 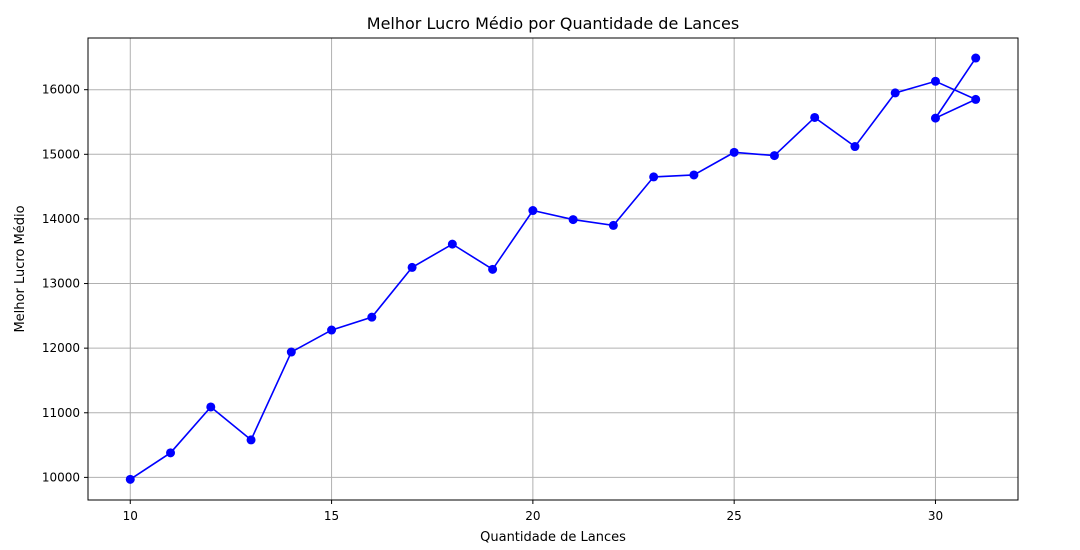 I want to click on x-axis-label: Quantidade de Lances, so click(x=553, y=537).